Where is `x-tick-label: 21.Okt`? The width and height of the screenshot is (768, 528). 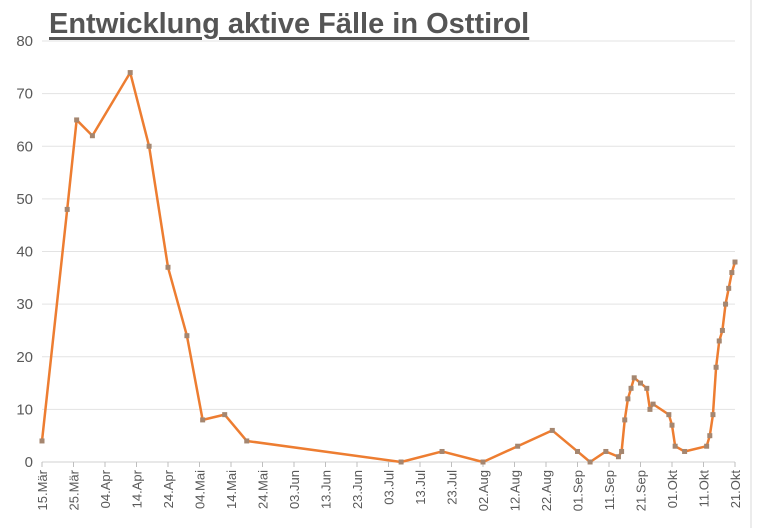
x-tick-label: 21.Okt is located at coordinates (735, 489).